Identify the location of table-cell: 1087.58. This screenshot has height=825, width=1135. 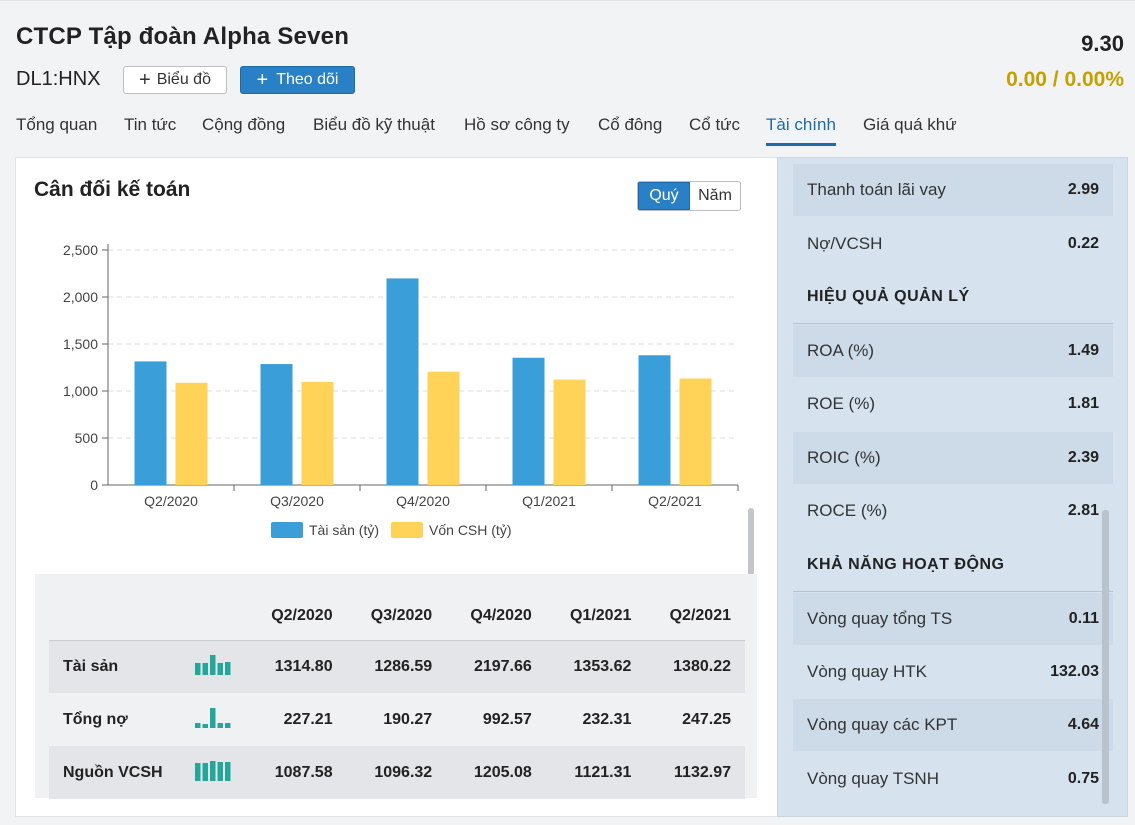
(297, 772).